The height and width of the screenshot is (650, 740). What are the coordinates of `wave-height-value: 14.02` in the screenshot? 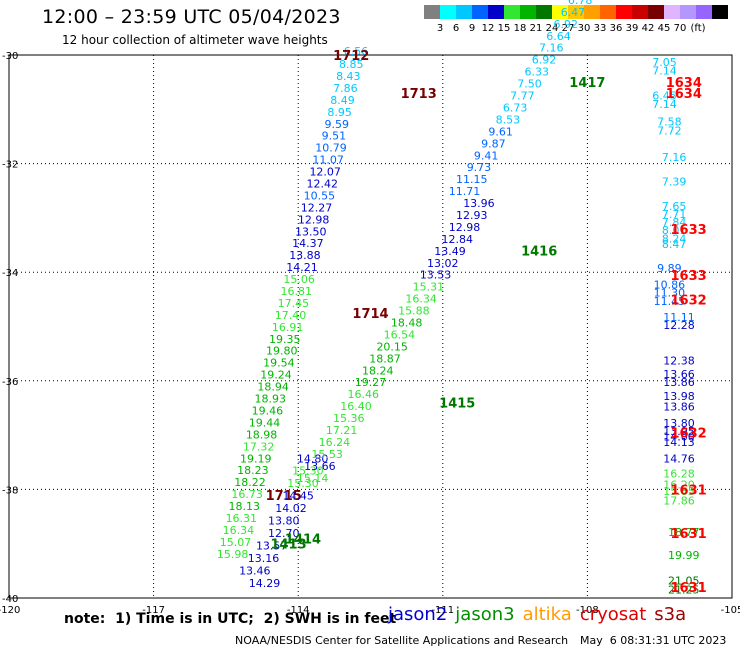 It's located at (291, 508).